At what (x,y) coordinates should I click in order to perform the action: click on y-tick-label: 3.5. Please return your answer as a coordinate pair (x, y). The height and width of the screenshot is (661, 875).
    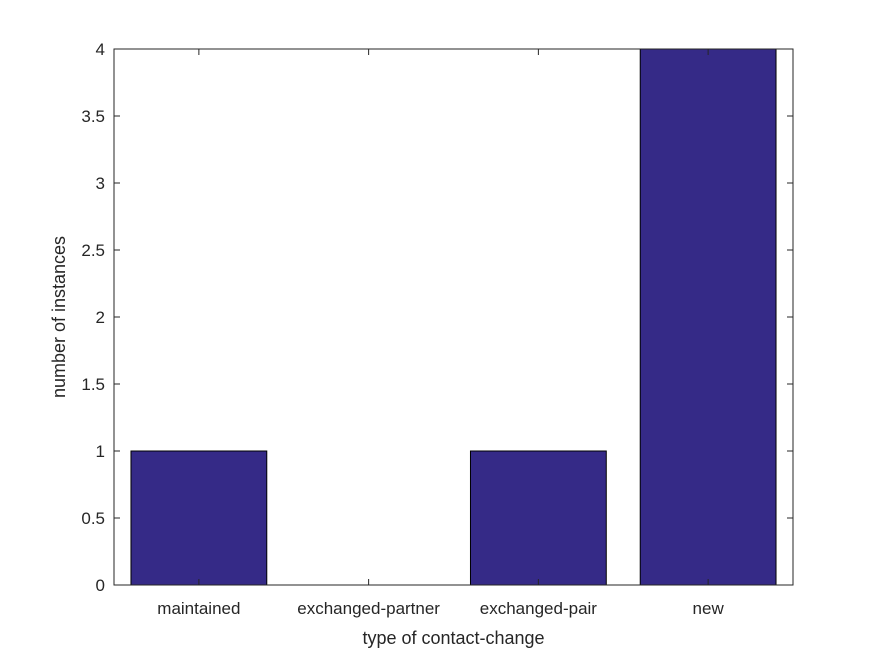
    Looking at the image, I should click on (93, 116).